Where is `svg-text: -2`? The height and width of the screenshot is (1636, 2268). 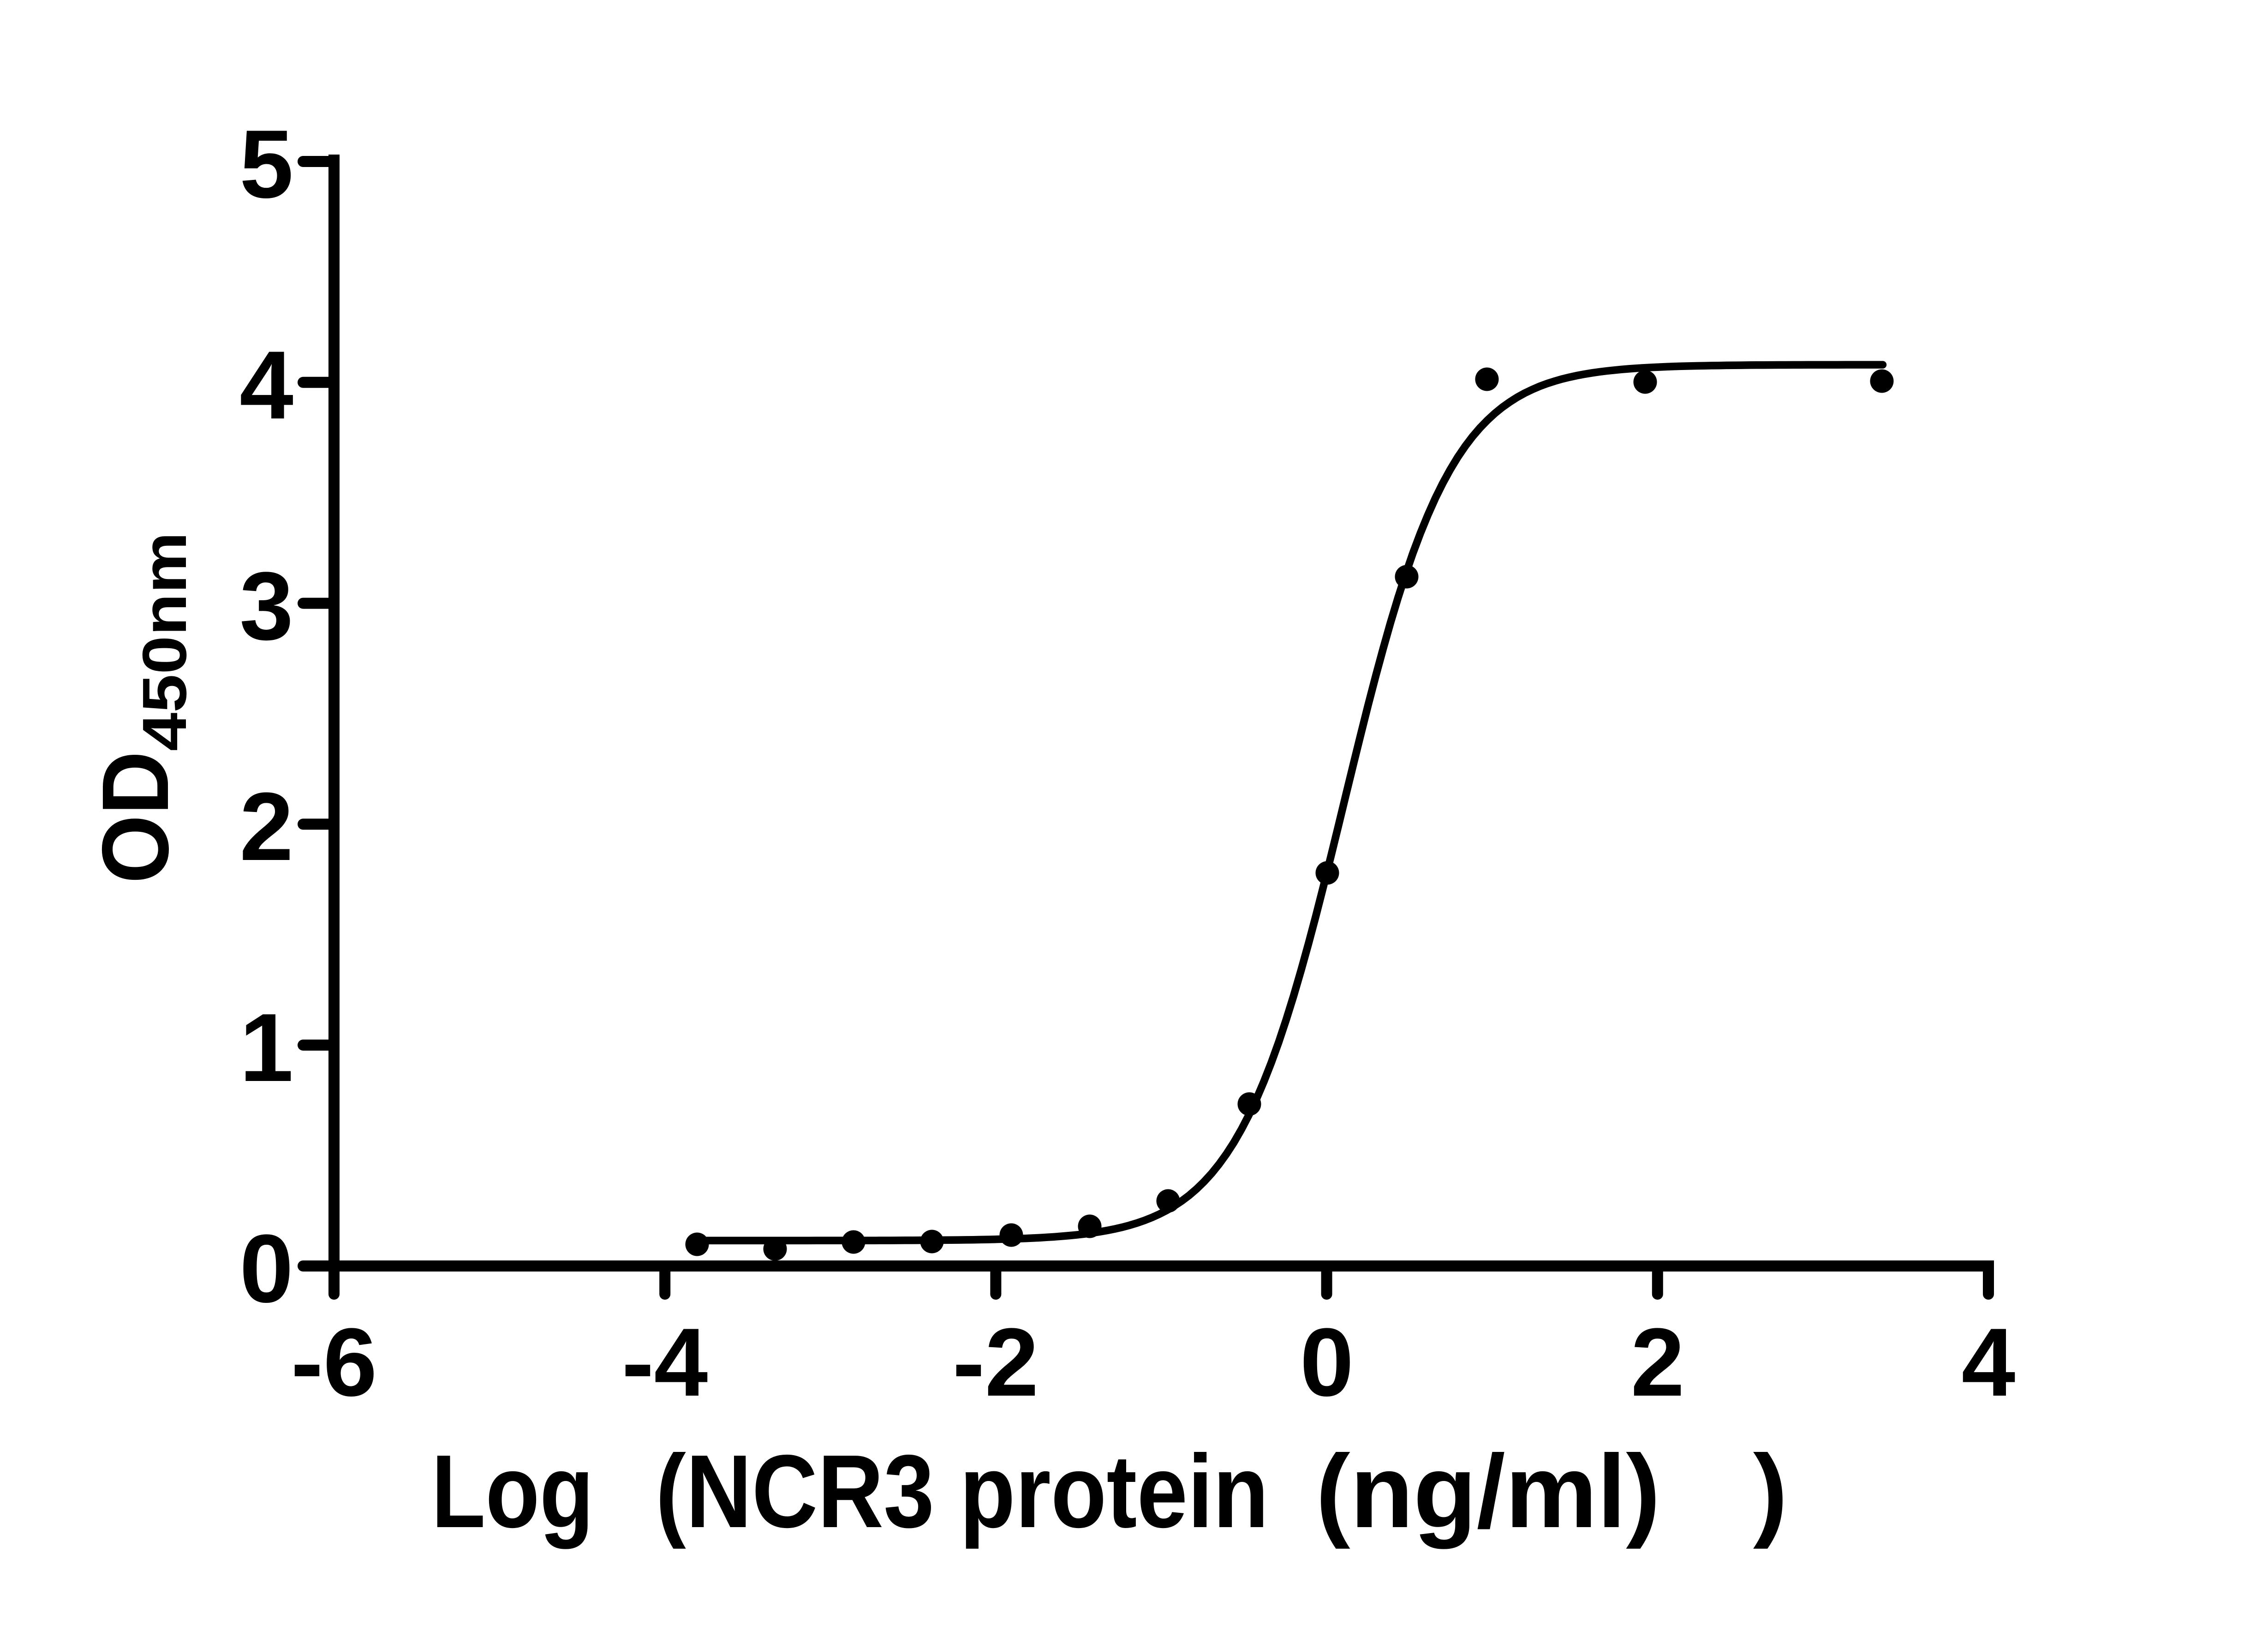
svg-text: -2 is located at coordinates (996, 1362).